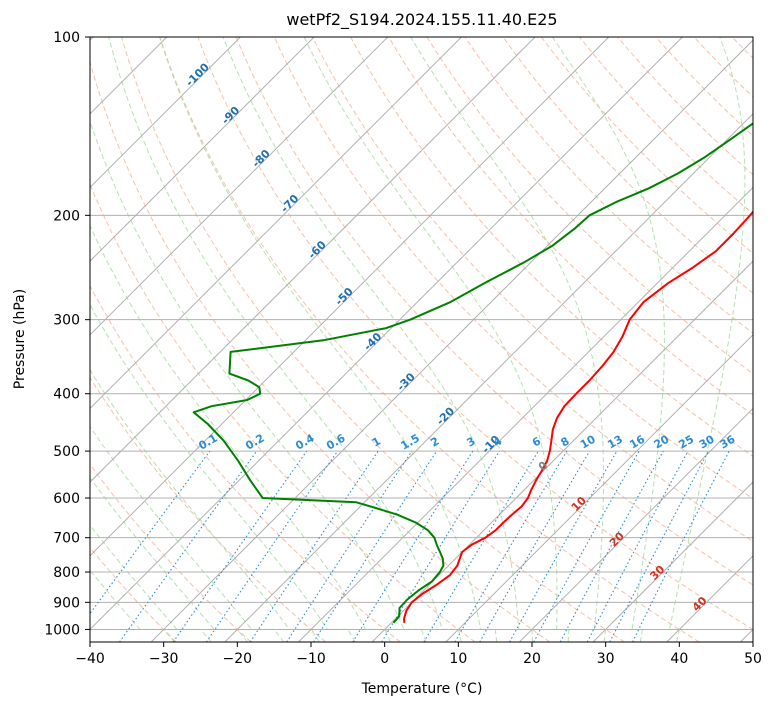 Image resolution: width=775 pixels, height=708 pixels. What do you see at coordinates (445, 415) in the screenshot?
I see `isotherm-label: -20` at bounding box center [445, 415].